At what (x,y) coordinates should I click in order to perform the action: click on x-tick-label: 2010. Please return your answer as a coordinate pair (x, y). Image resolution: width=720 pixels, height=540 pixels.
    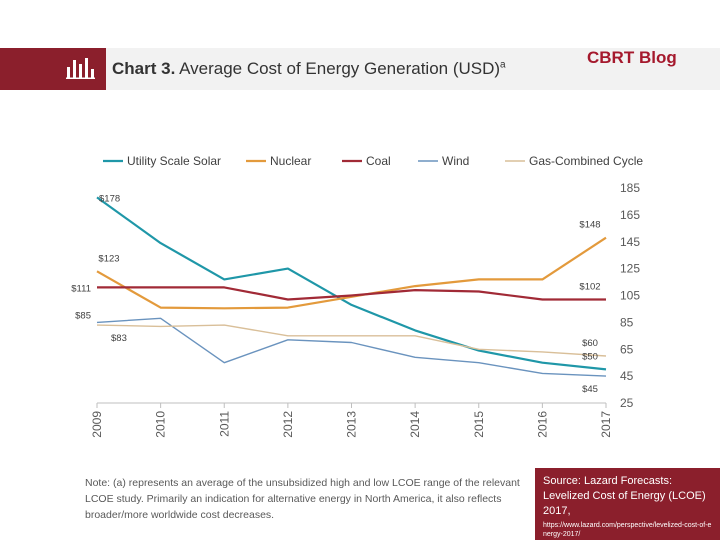
    Looking at the image, I should click on (161, 424).